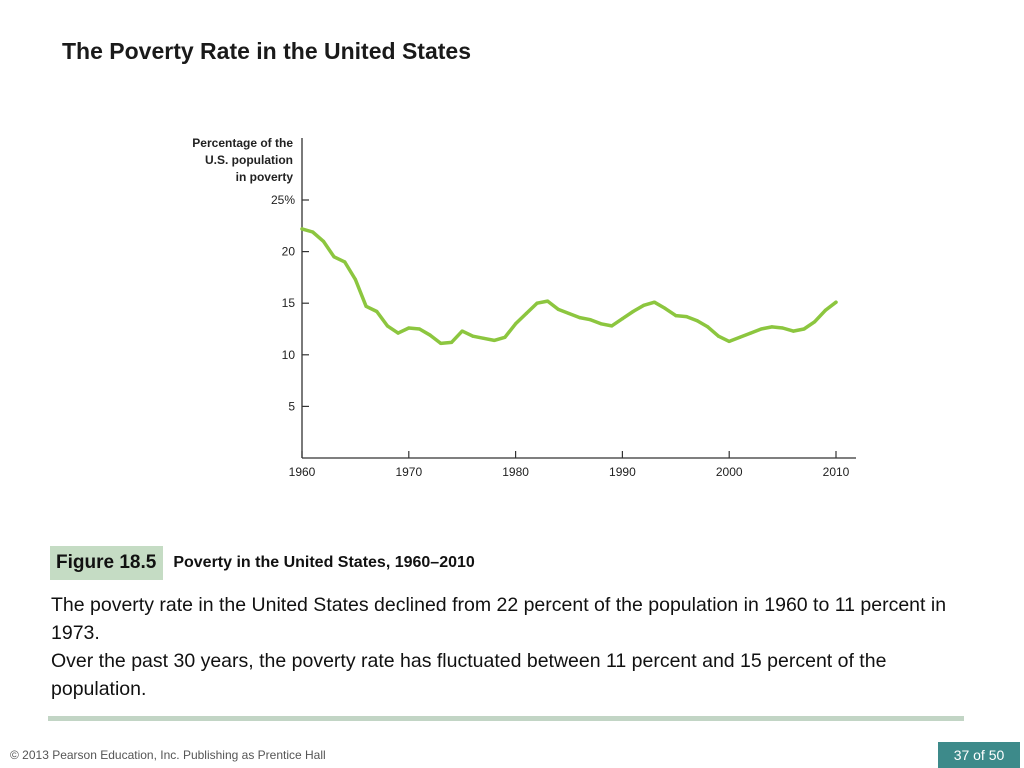 Image resolution: width=1024 pixels, height=768 pixels. Describe the element at coordinates (324, 562) in the screenshot. I see `figure-caption: Poverty in the United States, 1960–2010` at that location.